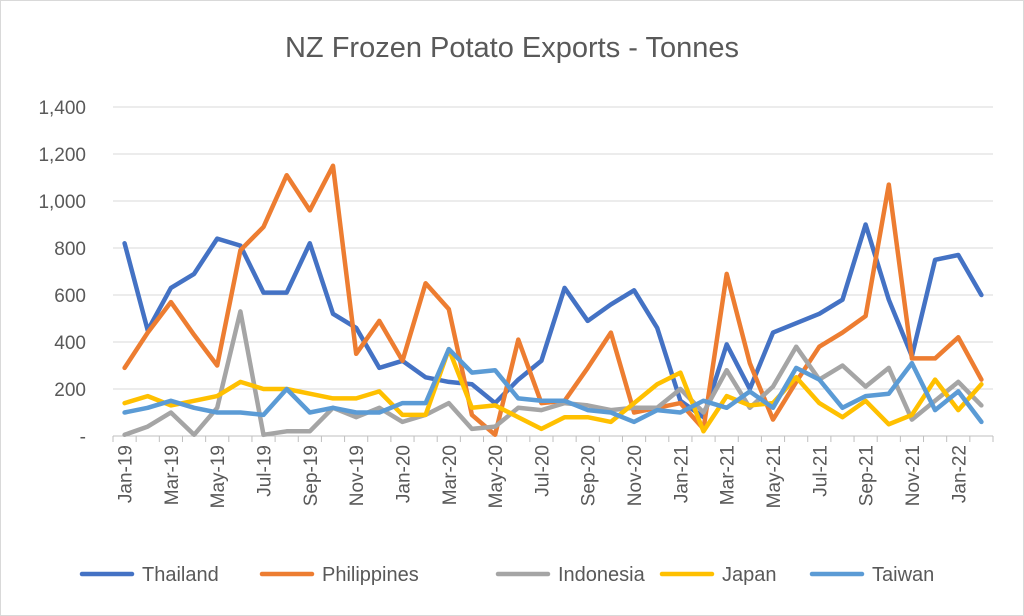 Image resolution: width=1024 pixels, height=616 pixels. What do you see at coordinates (512, 48) in the screenshot?
I see `chart-title: NZ Frozen Potato Exports - Tonnes` at bounding box center [512, 48].